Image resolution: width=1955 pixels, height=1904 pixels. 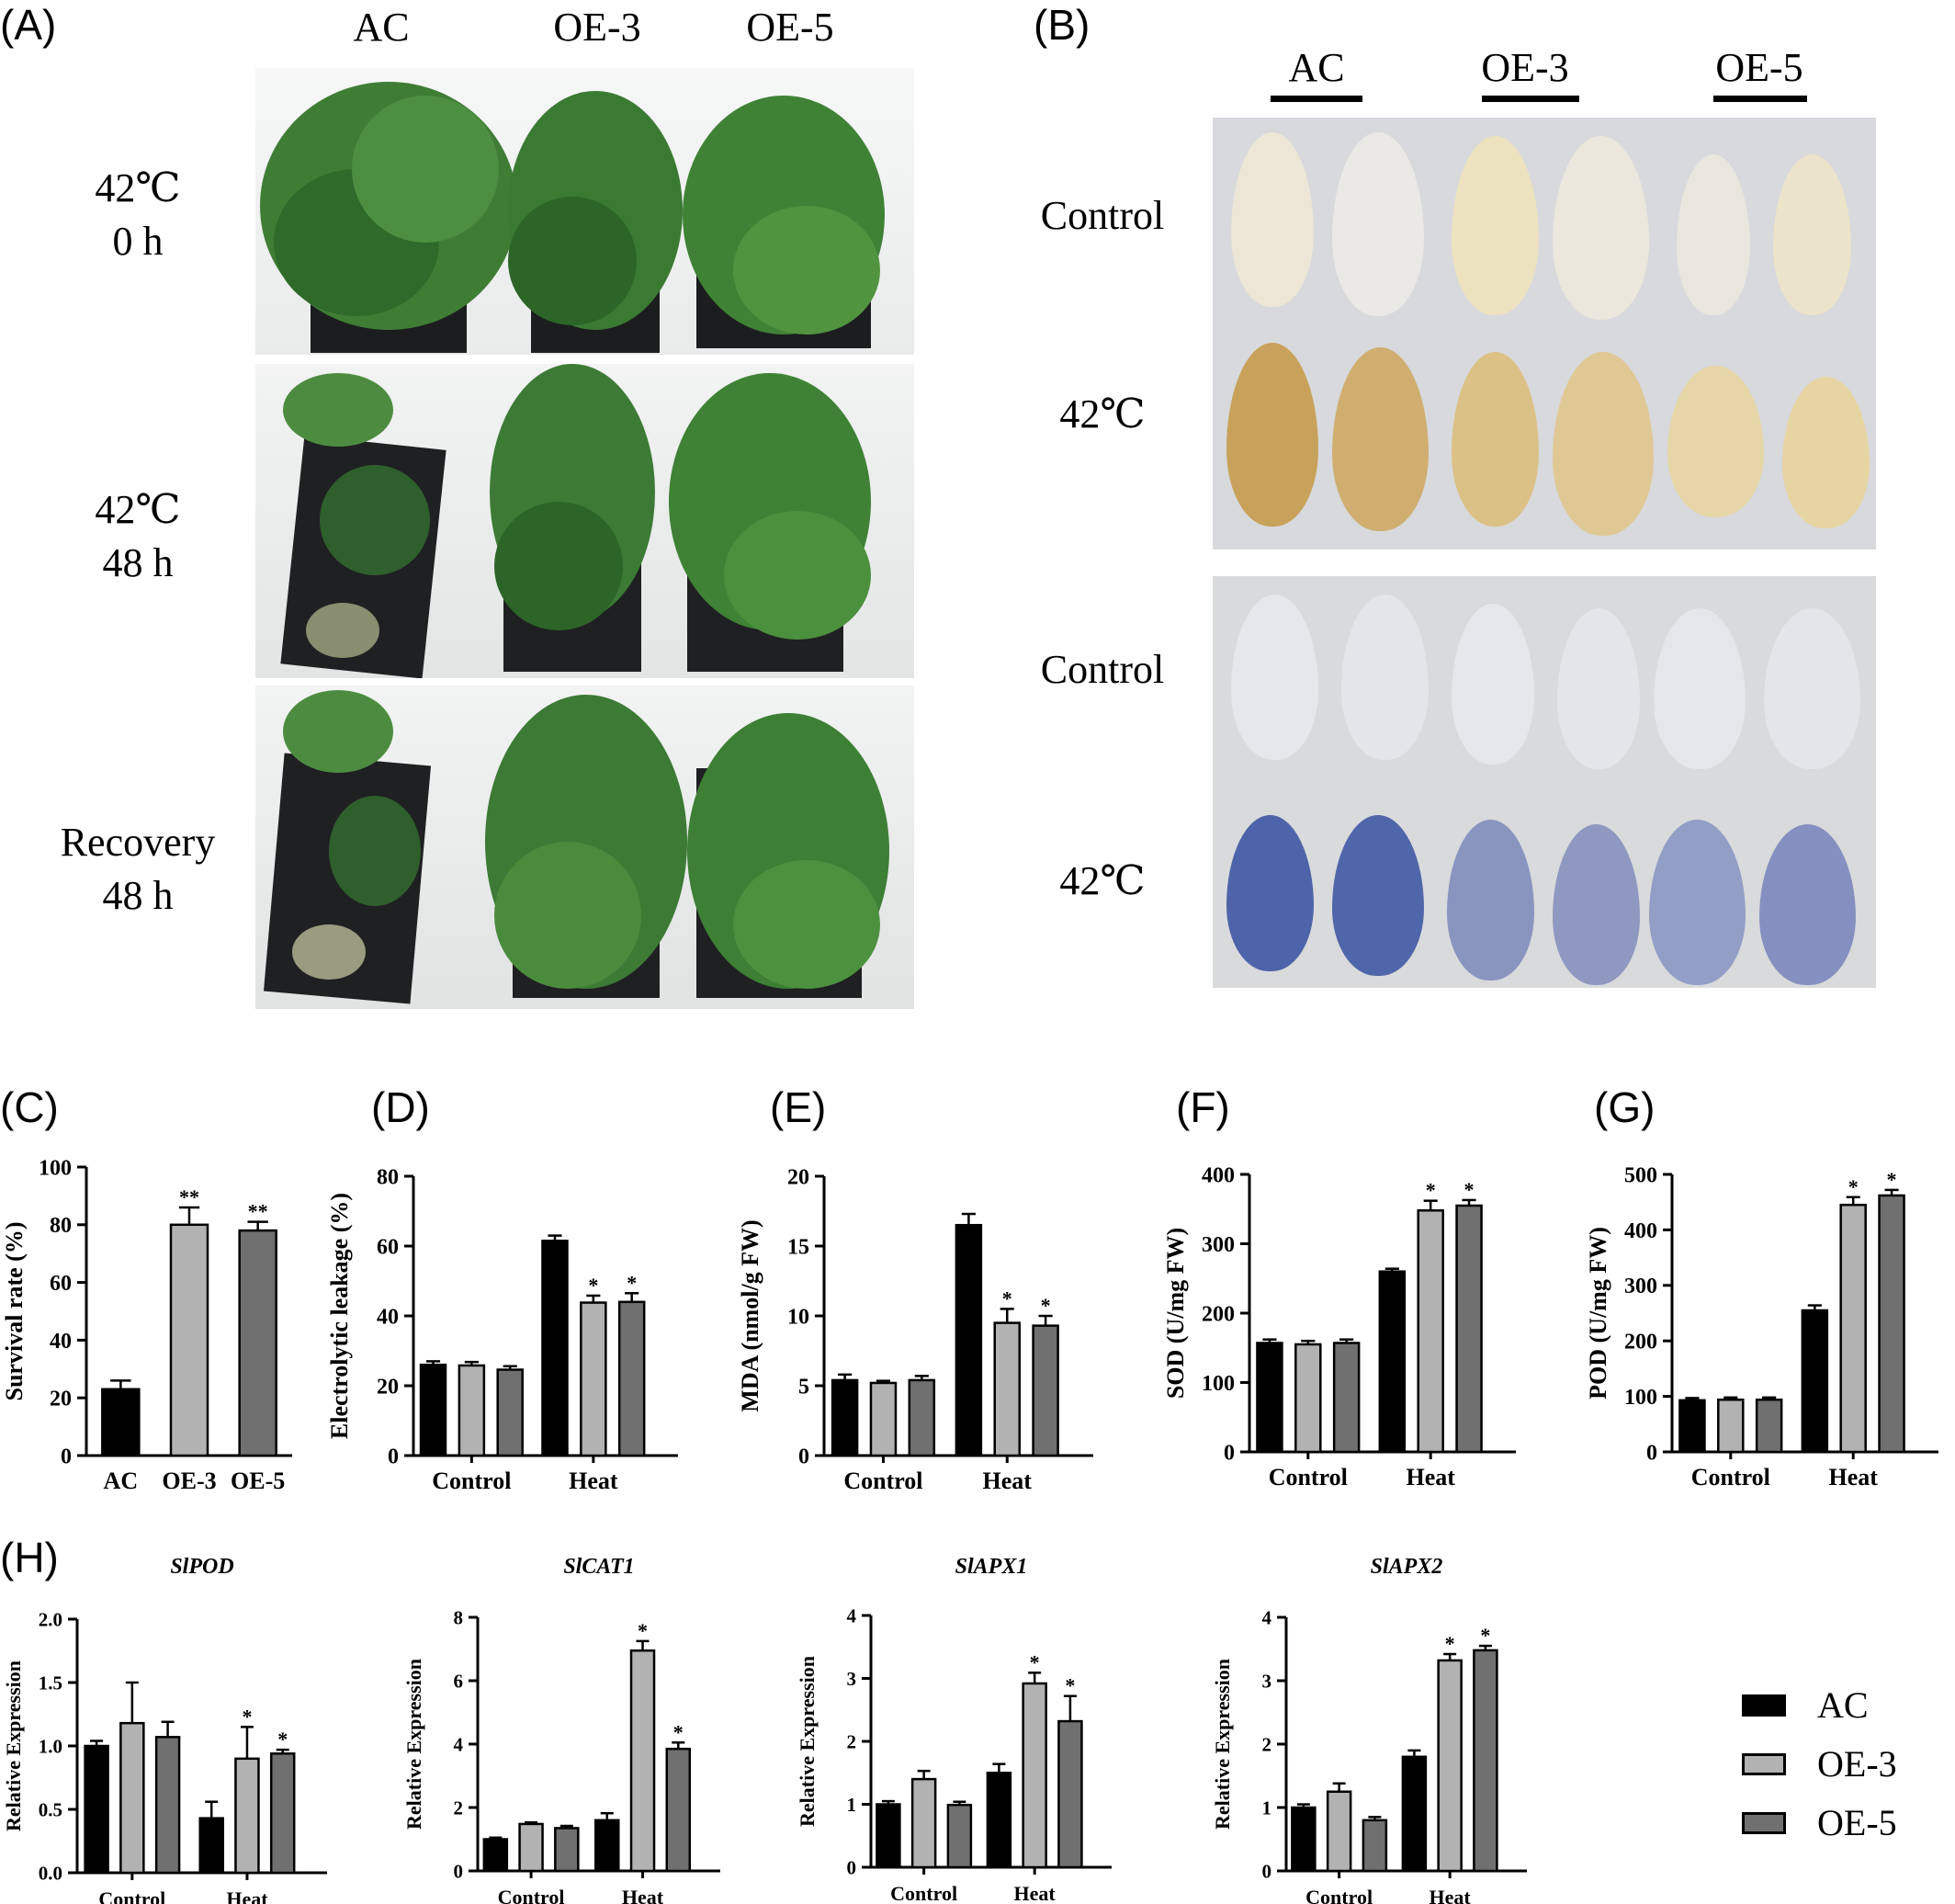 I want to click on chart-d-ytick-label-0: 0, so click(x=393, y=1456).